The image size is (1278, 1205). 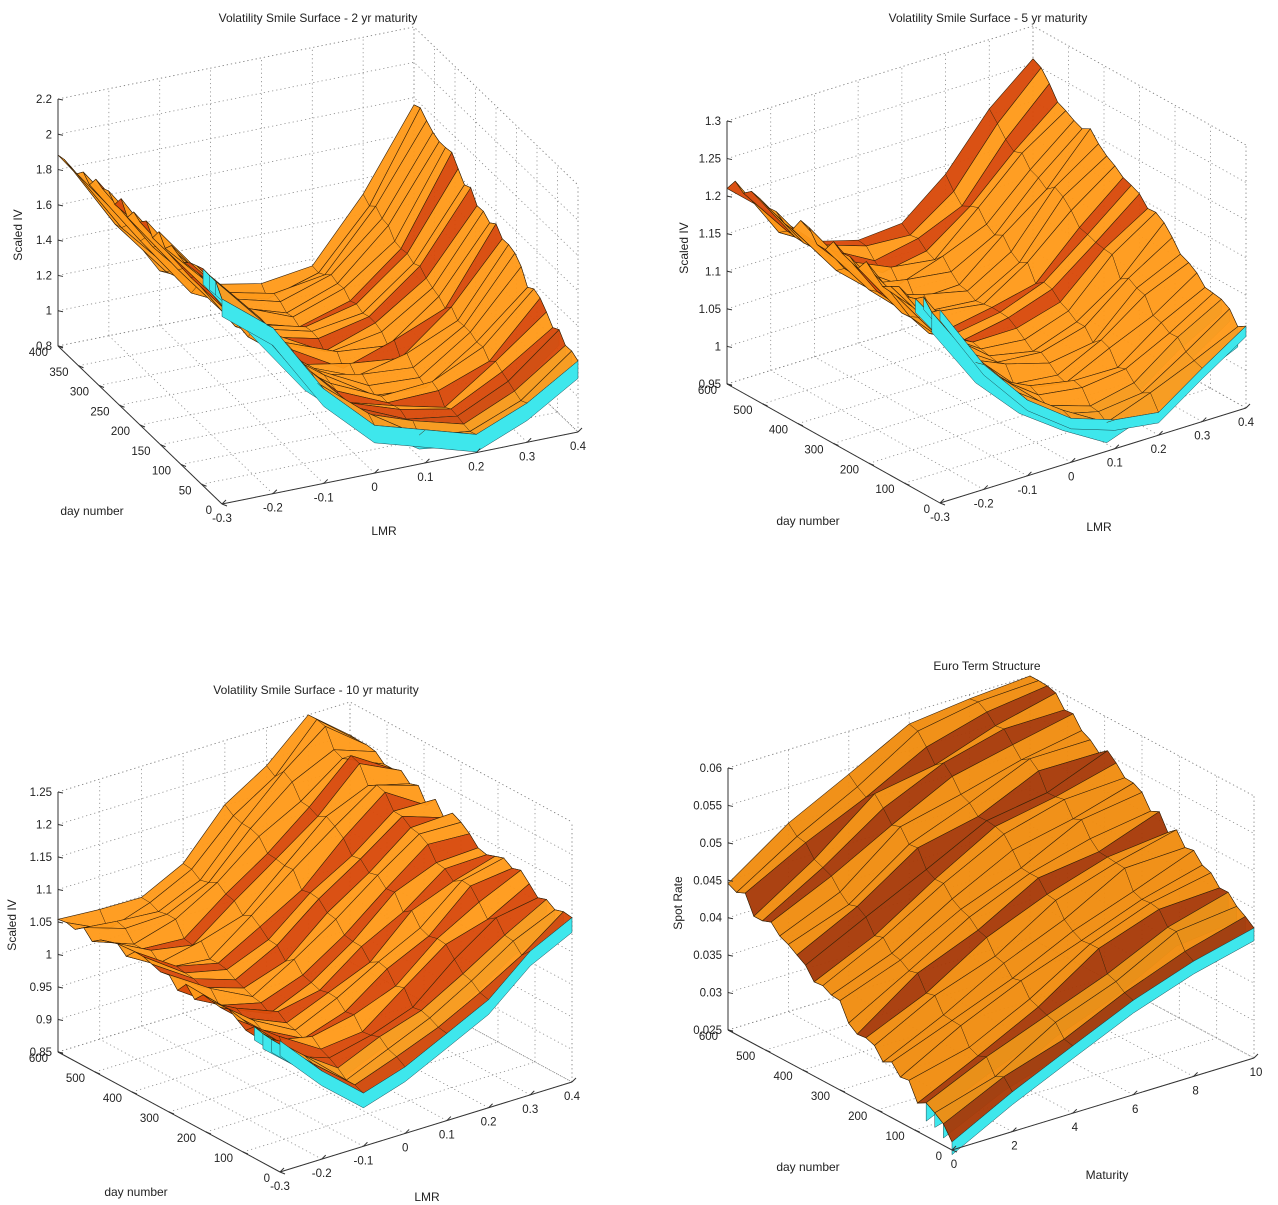 I want to click on x-tick-label: 0.1, so click(x=425, y=478).